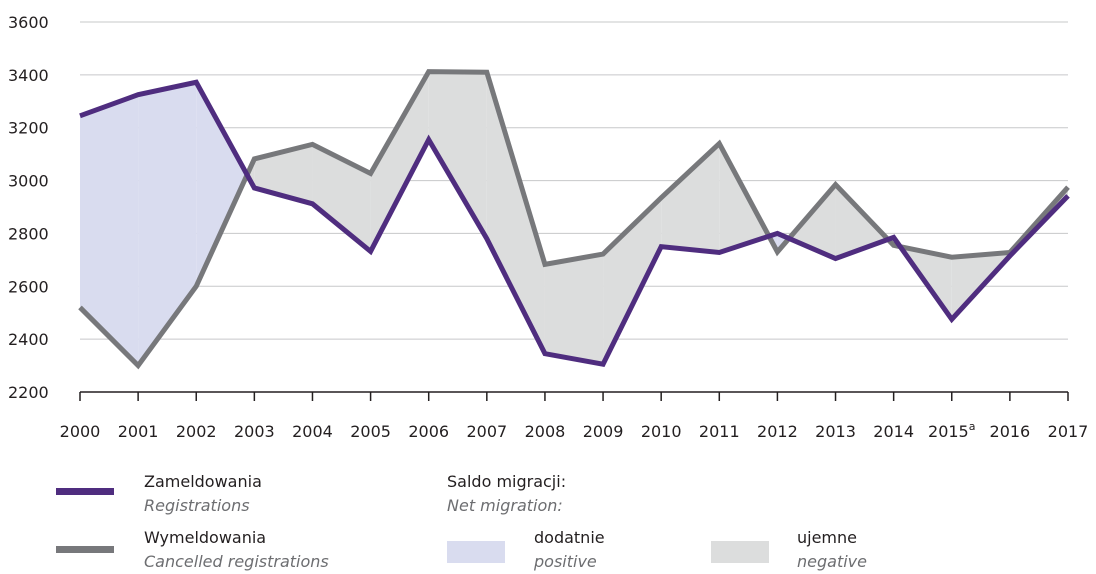 This screenshot has height=574, width=1096. I want to click on x-tick-label: 2004, so click(312, 431).